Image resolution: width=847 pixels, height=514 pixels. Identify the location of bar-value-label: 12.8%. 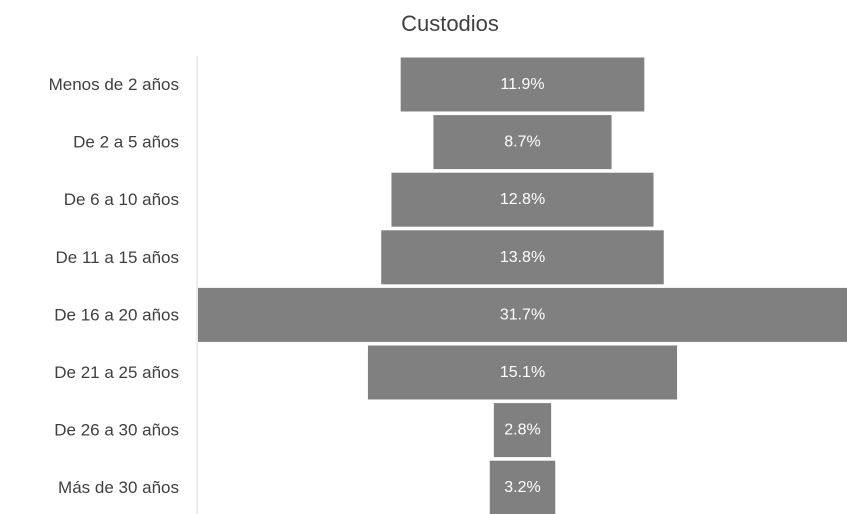
(522, 199).